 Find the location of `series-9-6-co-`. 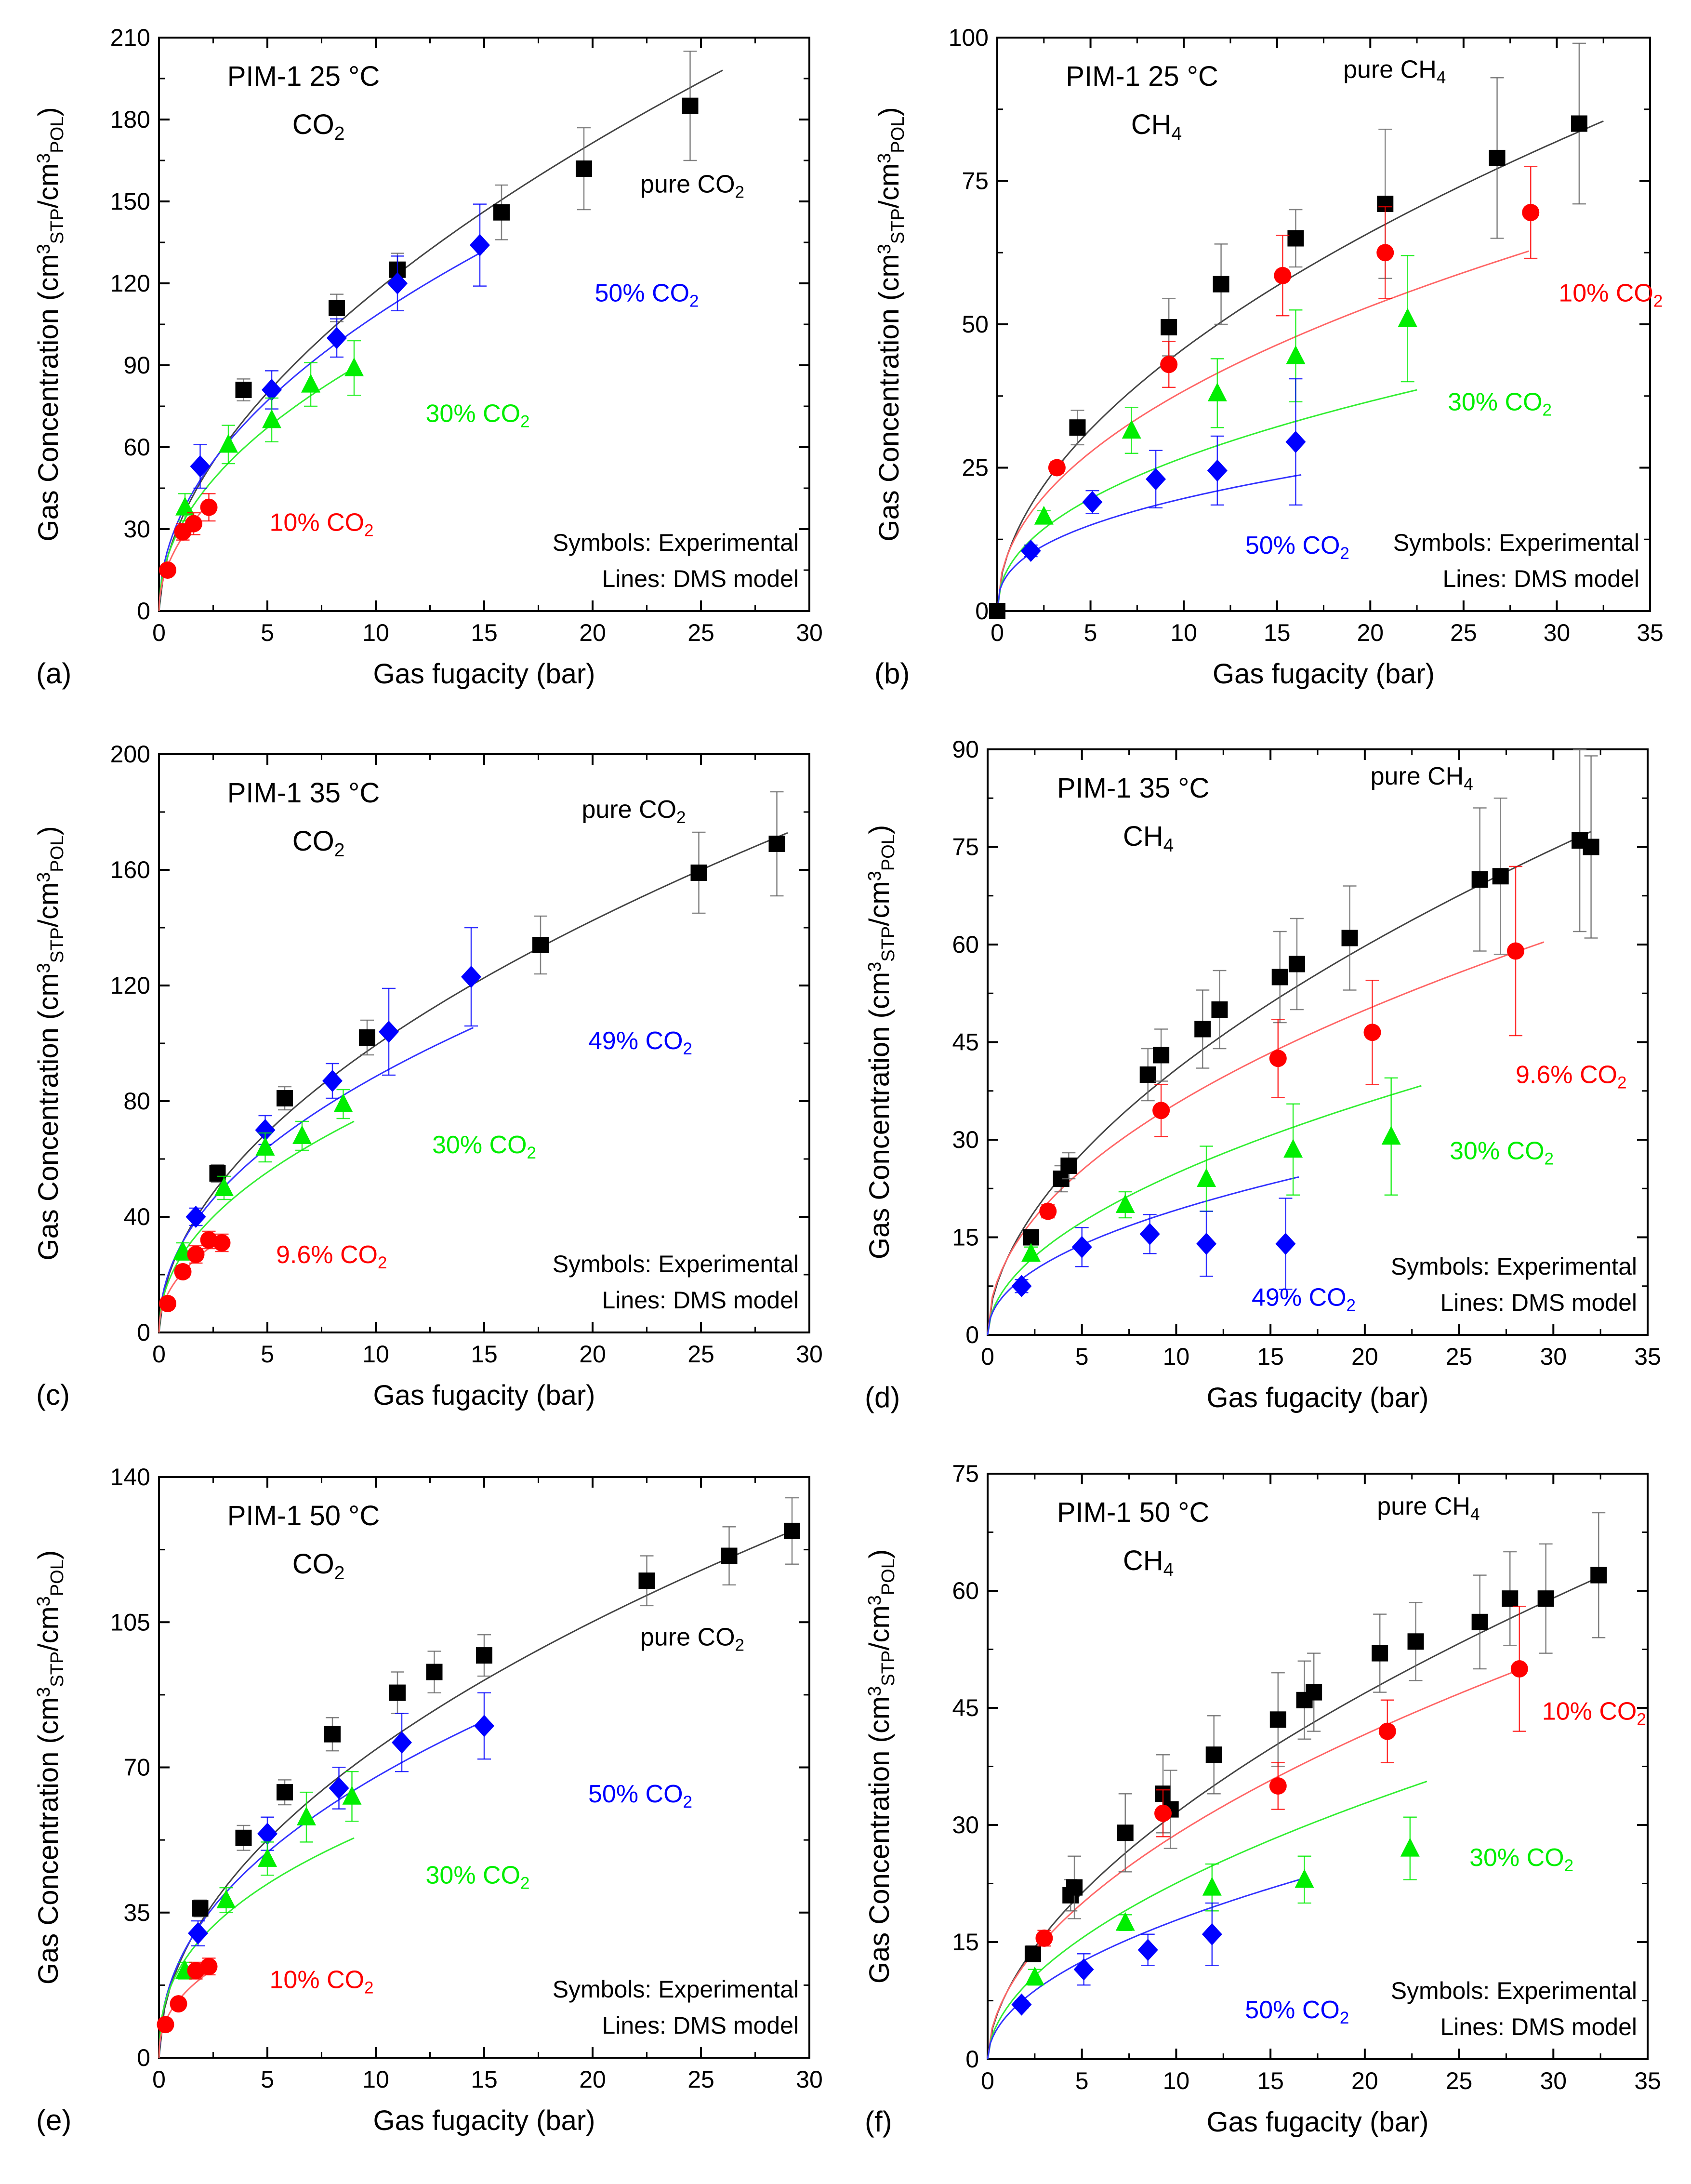

series-9-6-co- is located at coordinates (195, 1271).